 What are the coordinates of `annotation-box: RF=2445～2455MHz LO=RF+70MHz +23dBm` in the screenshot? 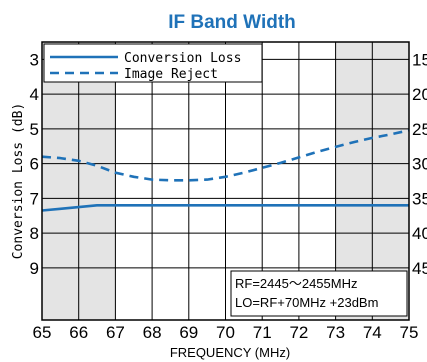 It's located at (319, 293).